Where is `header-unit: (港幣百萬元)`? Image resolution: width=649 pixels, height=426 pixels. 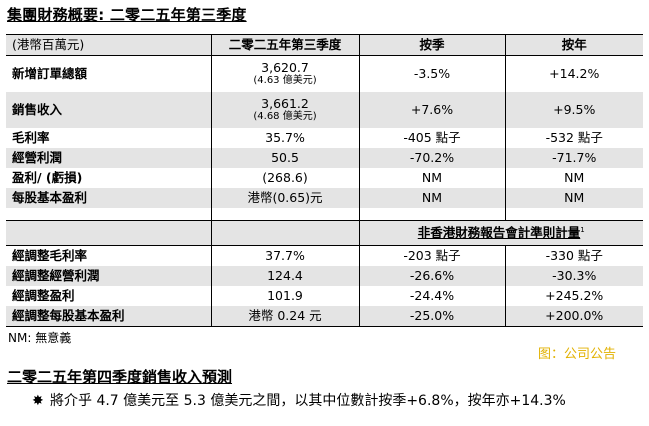 header-unit: (港幣百萬元) is located at coordinates (108, 45).